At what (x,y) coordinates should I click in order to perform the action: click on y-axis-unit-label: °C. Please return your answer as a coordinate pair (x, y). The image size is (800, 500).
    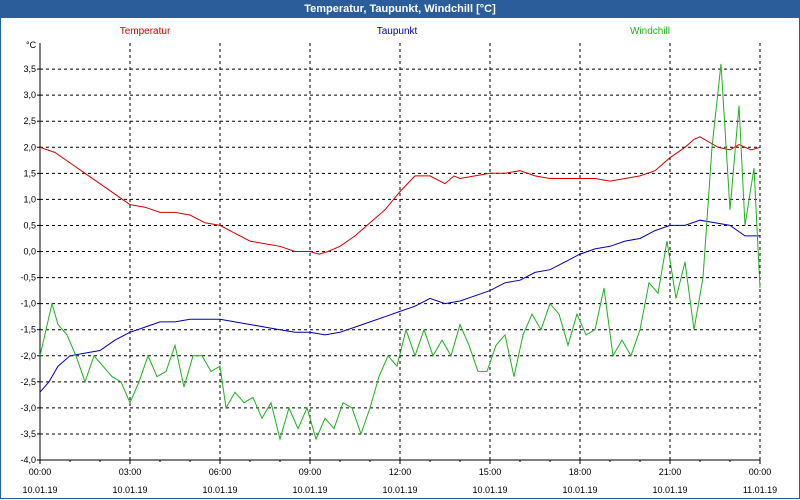
    Looking at the image, I should click on (31, 45).